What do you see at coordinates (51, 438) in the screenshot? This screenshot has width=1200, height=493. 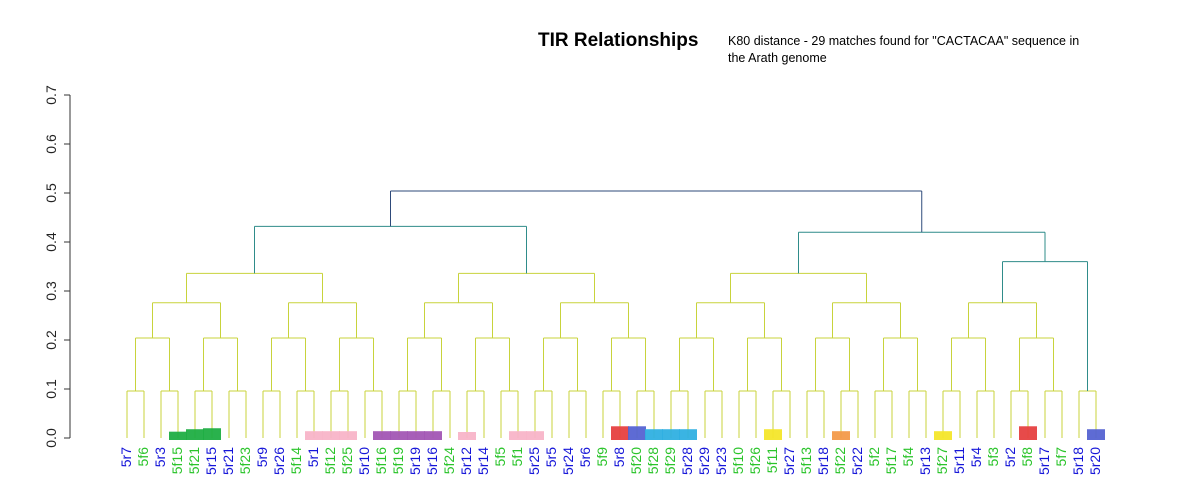 I see `y-tick-label: 0.0` at bounding box center [51, 438].